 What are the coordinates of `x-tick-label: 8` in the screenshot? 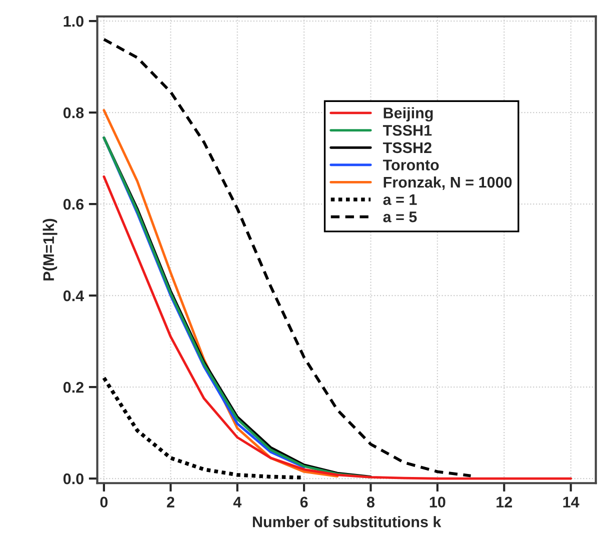 It's located at (370, 502).